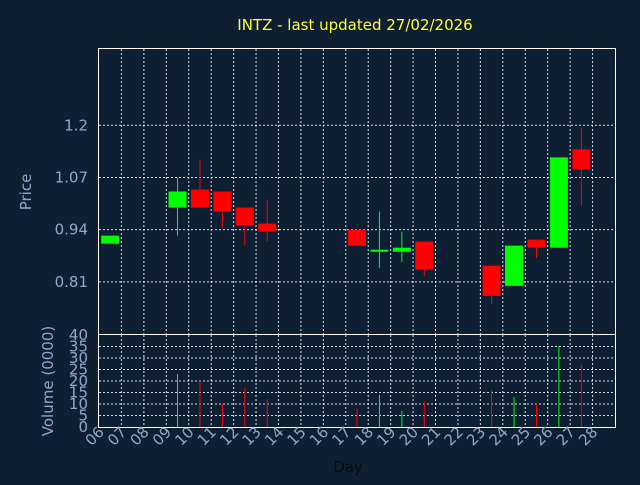 Image resolution: width=640 pixels, height=485 pixels. Describe the element at coordinates (379, 386) in the screenshot. I see `volume-bar-series` at that location.